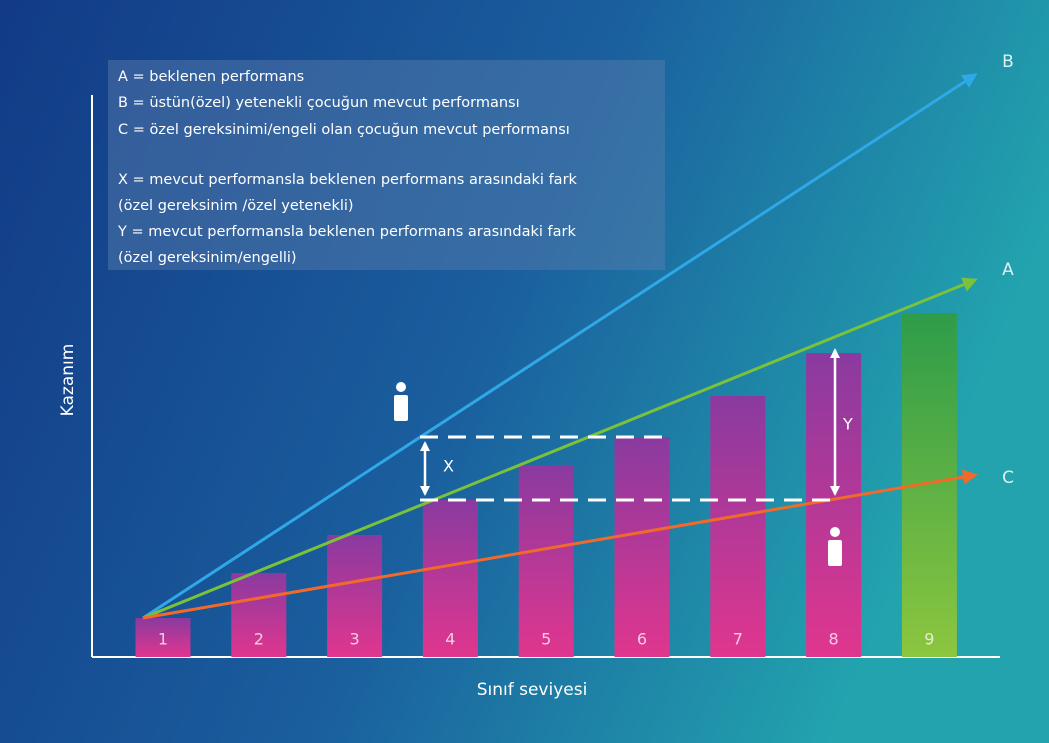  What do you see at coordinates (1008, 62) in the screenshot?
I see `line-label: B` at bounding box center [1008, 62].